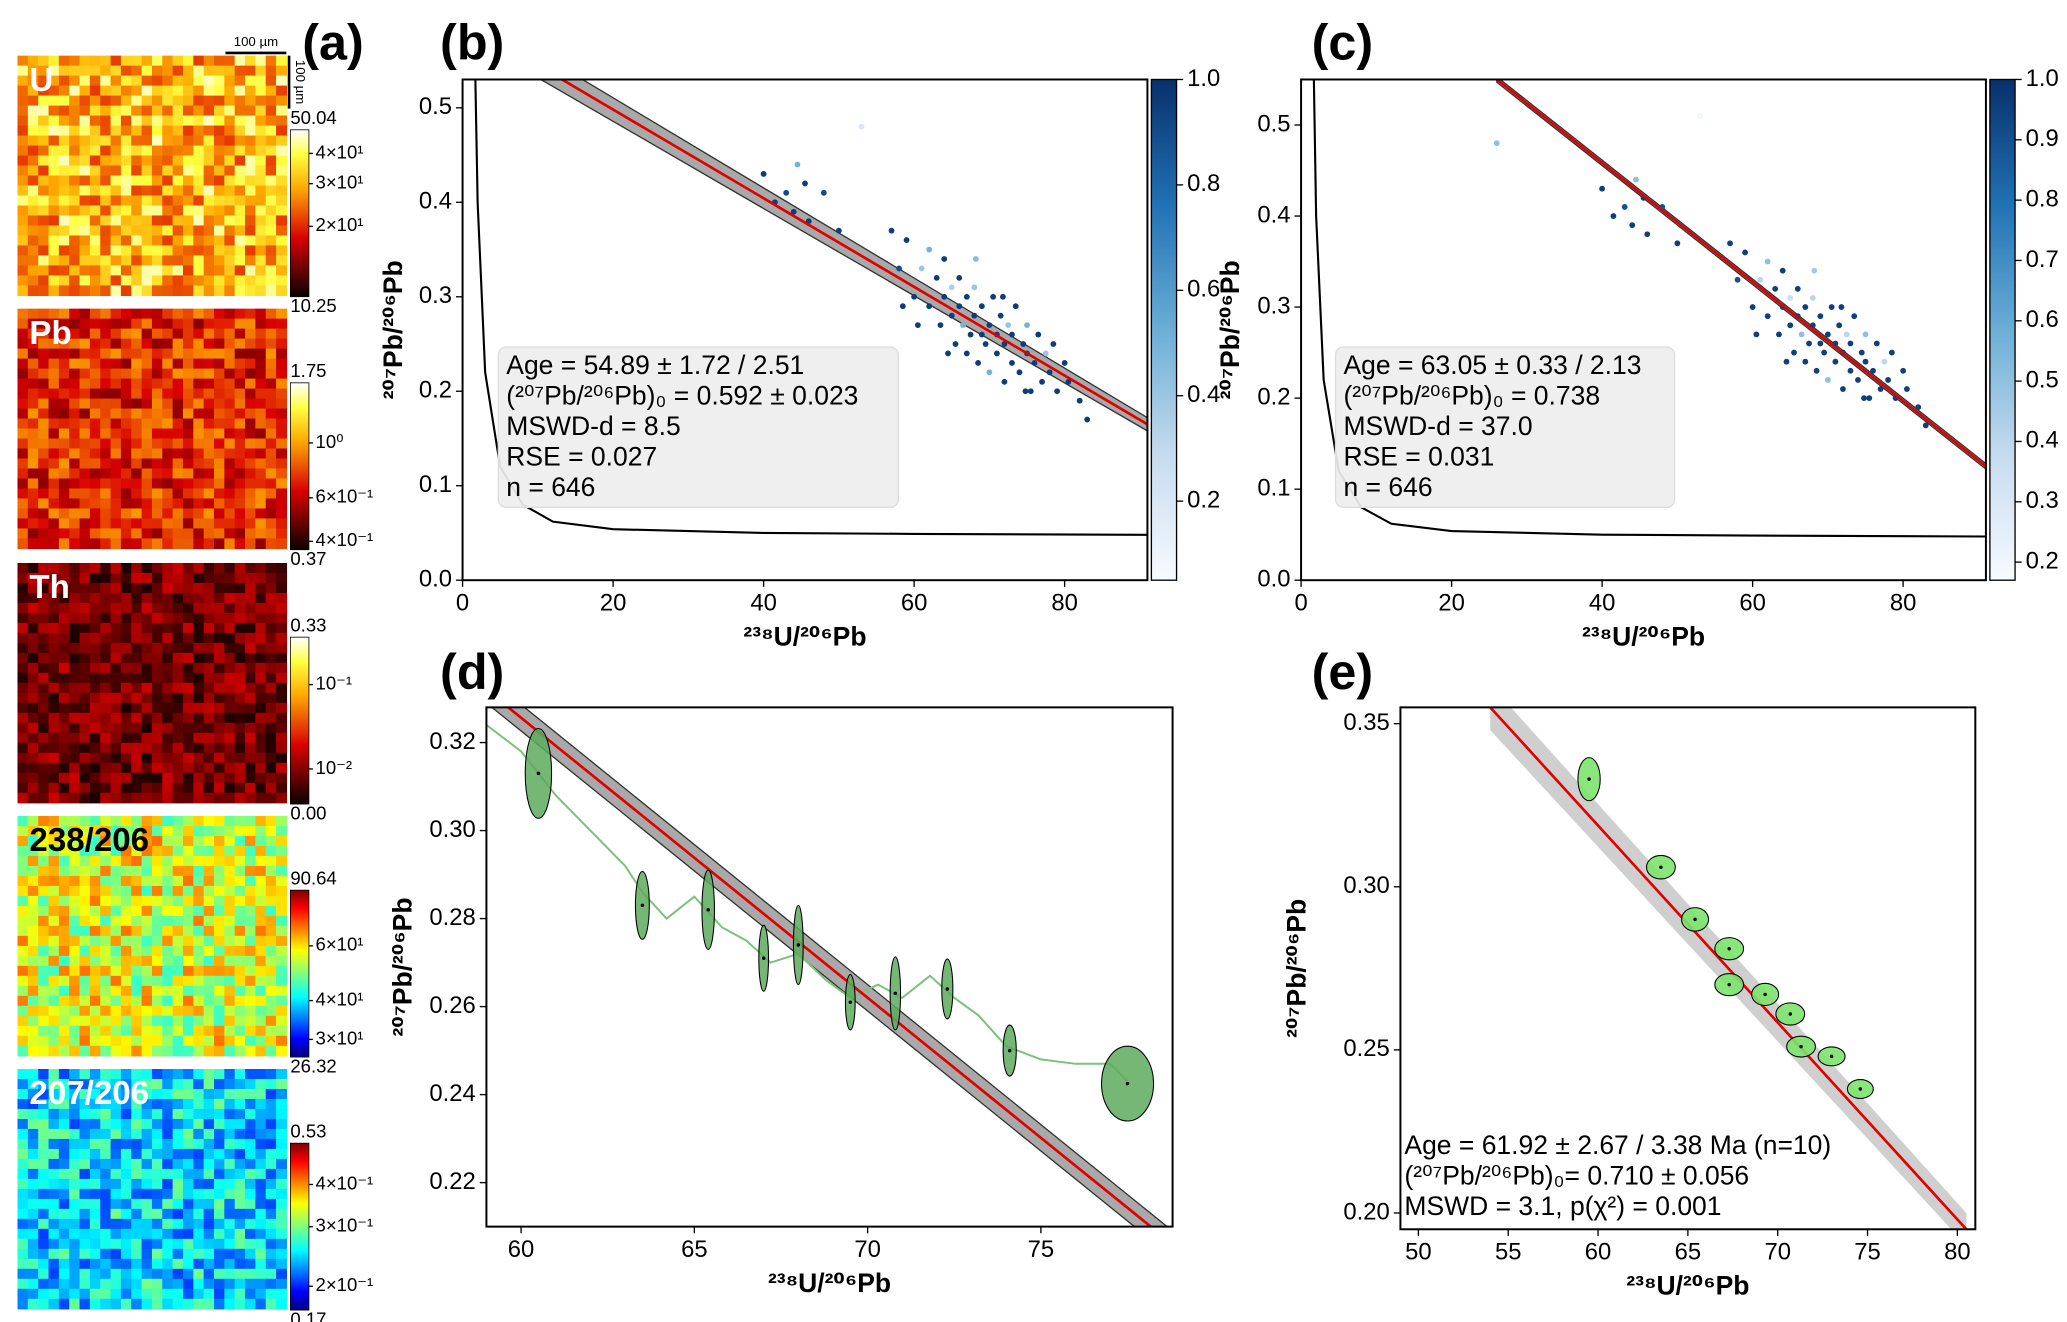 The width and height of the screenshot is (2067, 1322). What do you see at coordinates (1740, 273) in the screenshot?
I see `regression-line` at bounding box center [1740, 273].